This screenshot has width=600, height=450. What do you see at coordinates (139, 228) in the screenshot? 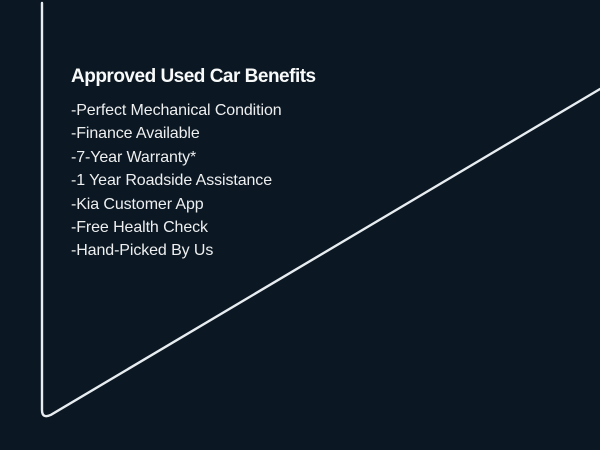
I see `benefit-item: -Free Health Check` at bounding box center [139, 228].